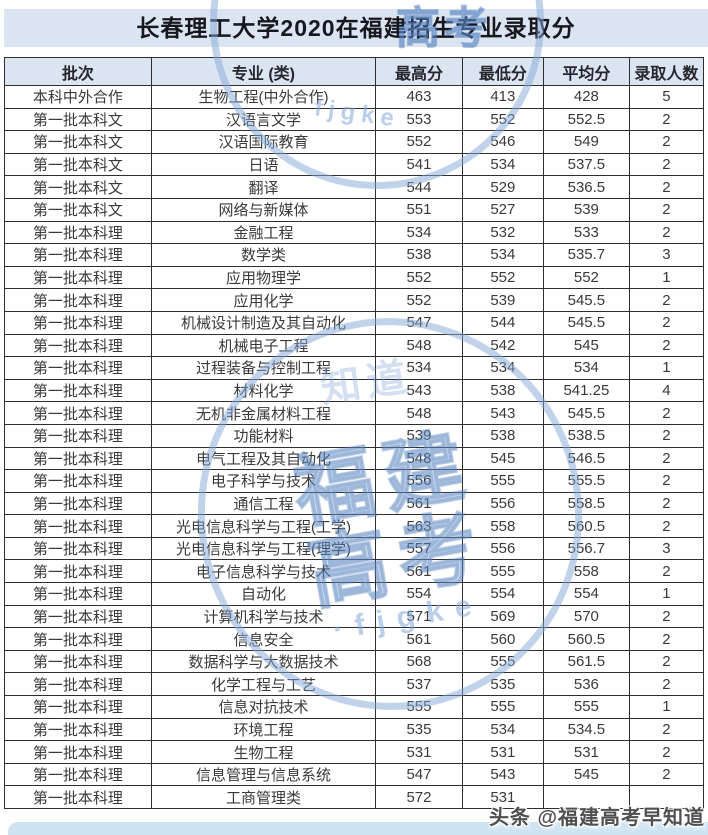  I want to click on cell-major: 光电信息科学与工程(工学), so click(263, 526).